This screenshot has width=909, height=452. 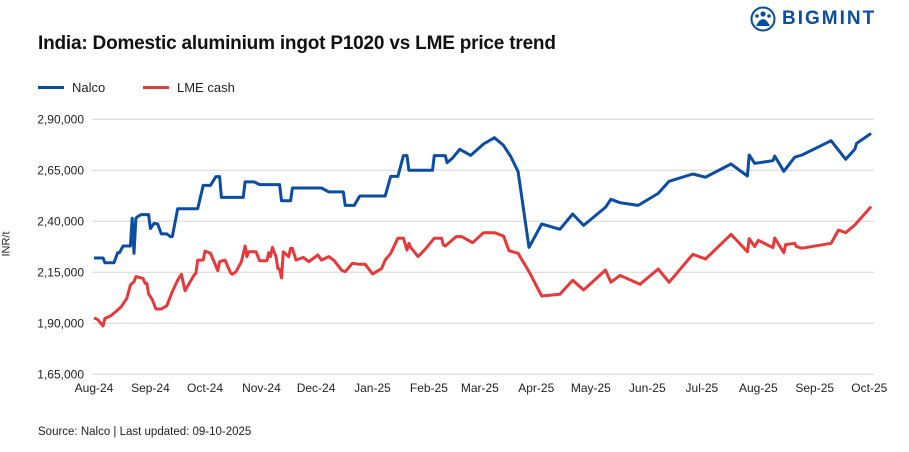 I want to click on x-tick-label: Jun-25, so click(x=647, y=388).